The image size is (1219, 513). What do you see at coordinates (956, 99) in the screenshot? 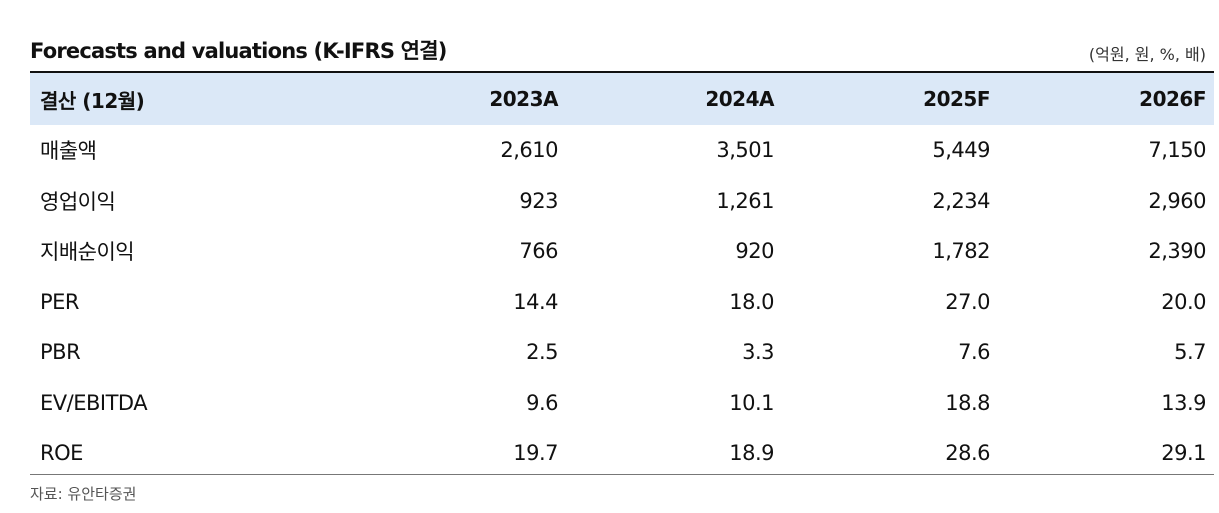
I see `column-header-2025f: 2025F` at bounding box center [956, 99].